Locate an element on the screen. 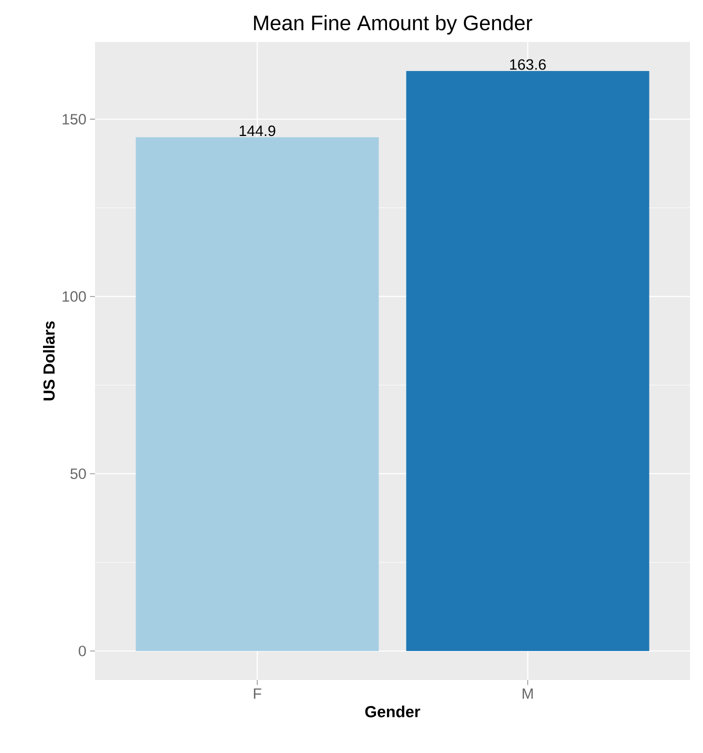 Image resolution: width=703 pixels, height=753 pixels. chart-title: Mean Fine Amount by Gender is located at coordinates (393, 24).